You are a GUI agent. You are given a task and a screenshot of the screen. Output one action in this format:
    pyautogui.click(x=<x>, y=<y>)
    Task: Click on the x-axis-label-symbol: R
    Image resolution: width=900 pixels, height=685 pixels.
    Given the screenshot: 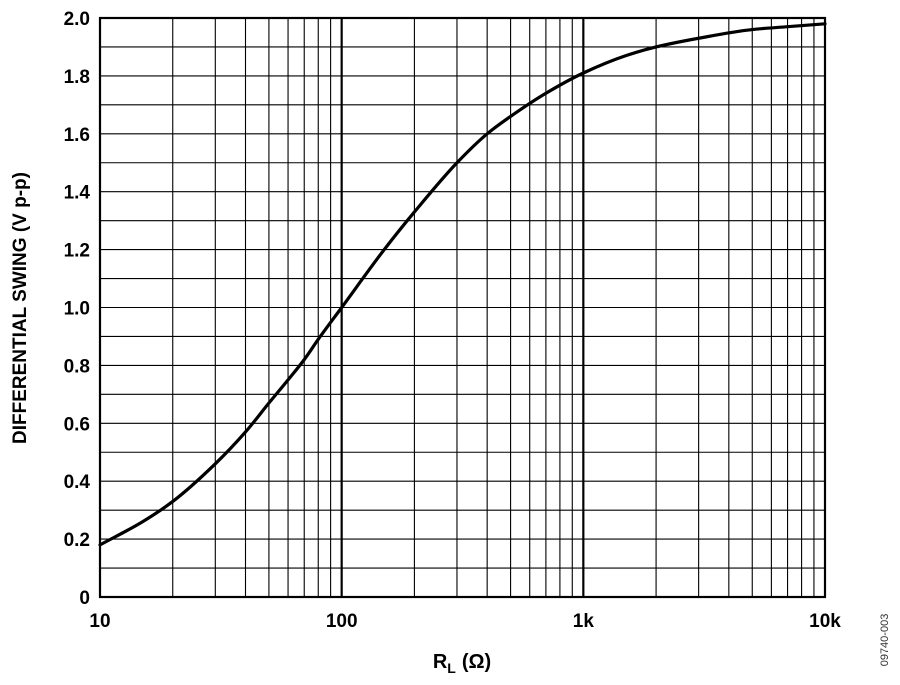 What is the action you would take?
    pyautogui.click(x=440, y=662)
    